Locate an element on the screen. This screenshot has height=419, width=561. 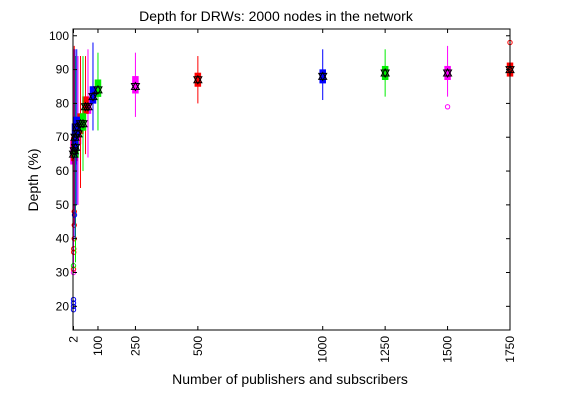
magenta-outlier is located at coordinates (447, 107).